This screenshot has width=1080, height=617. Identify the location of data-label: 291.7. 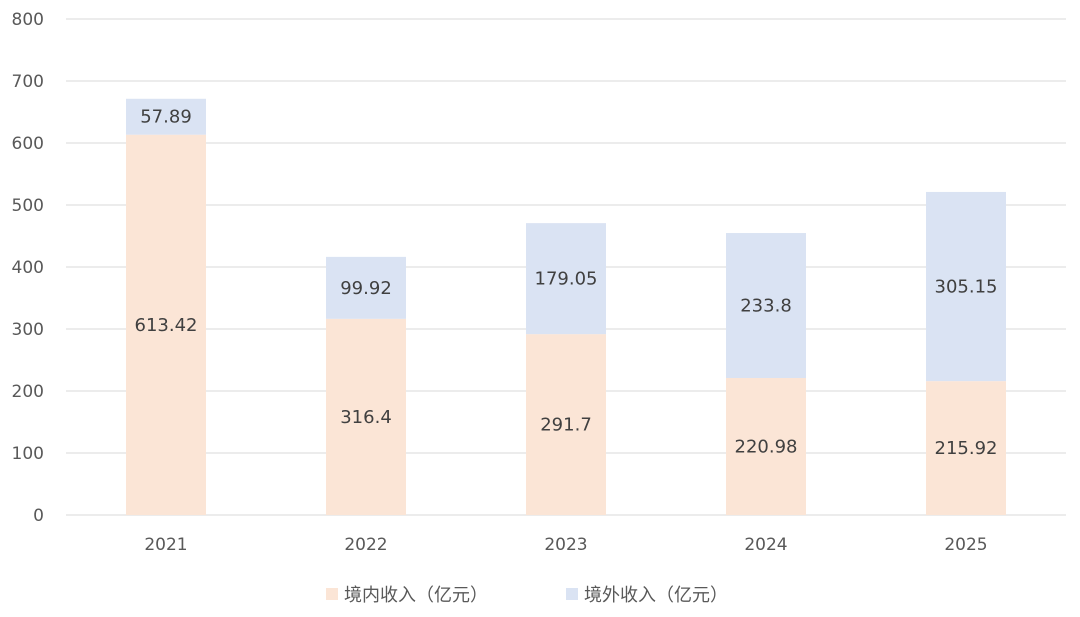
(566, 425).